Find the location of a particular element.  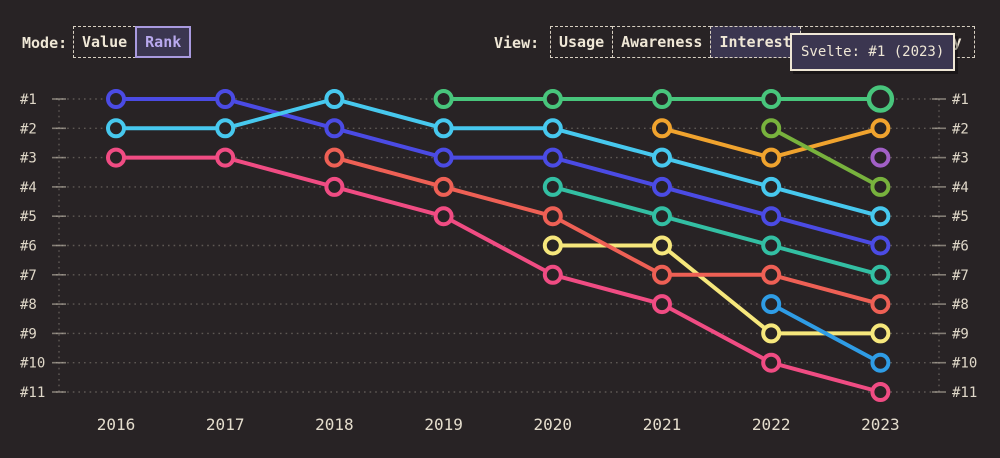

y-axis-label-left-9: #9 is located at coordinates (28, 334).